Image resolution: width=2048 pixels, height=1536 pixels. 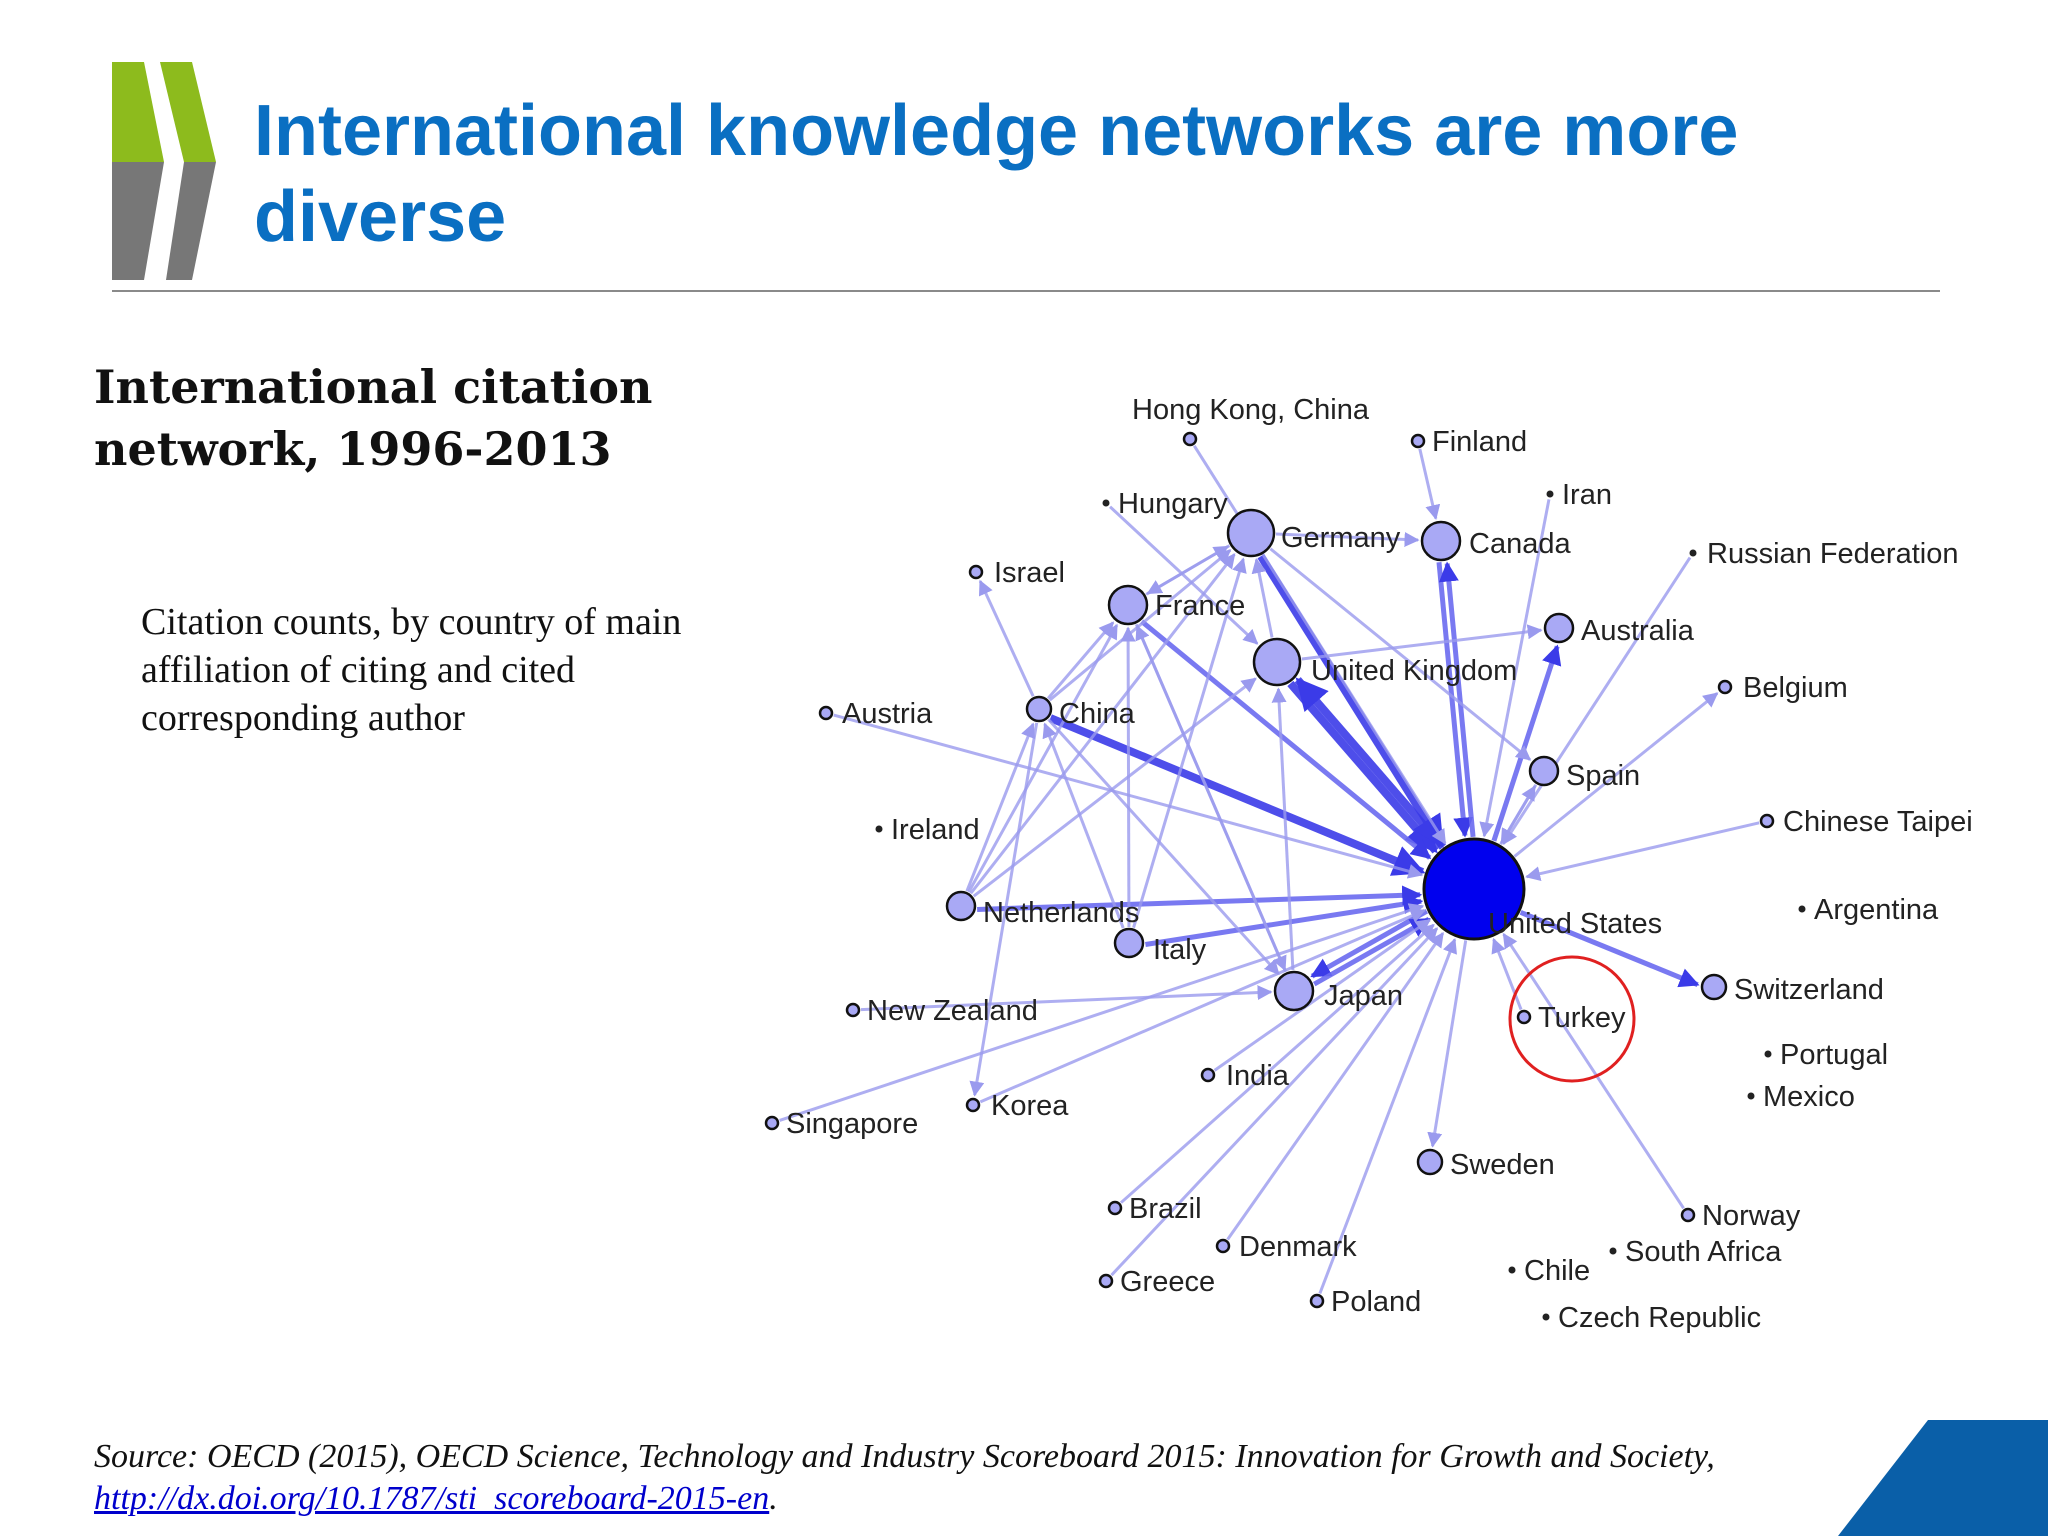 What do you see at coordinates (1370, 763) in the screenshot?
I see `edge-united-states-to-united-kingdom` at bounding box center [1370, 763].